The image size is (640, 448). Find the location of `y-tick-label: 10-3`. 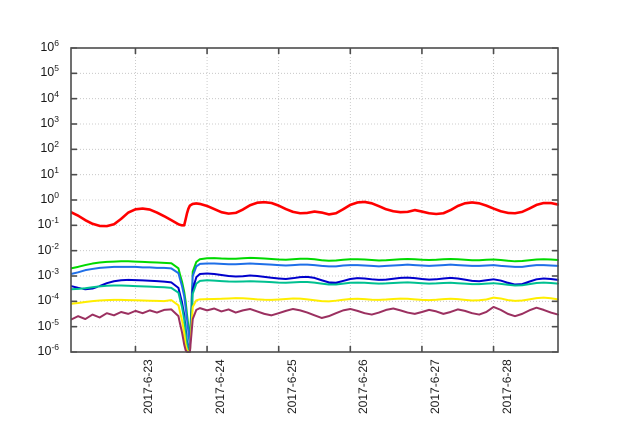

y-tick-label: 10-3 is located at coordinates (29, 273).